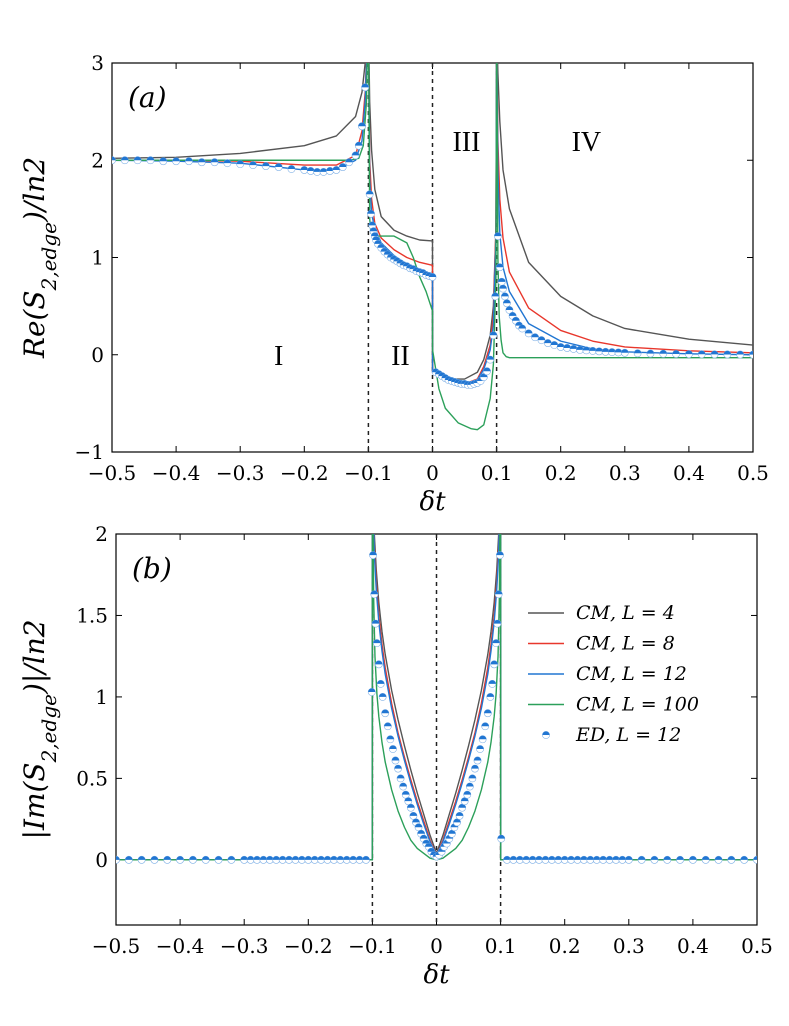  Describe the element at coordinates (607, 674) in the screenshot. I see `legend-entry-cm-l-12: CM, L = 12` at that location.